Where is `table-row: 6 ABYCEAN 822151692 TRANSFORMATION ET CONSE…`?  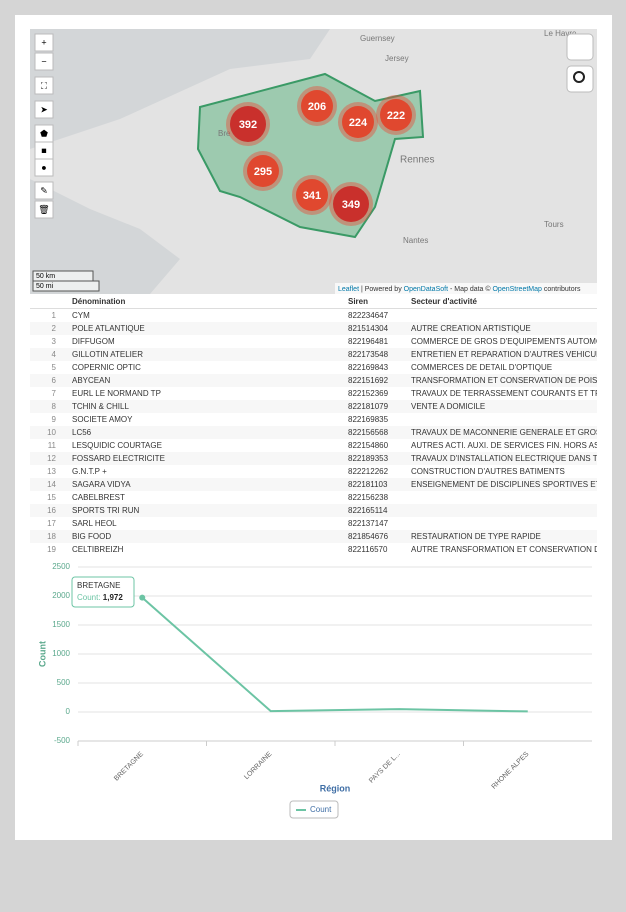
table-row: 6 ABYCEAN 822151692 TRANSFORMATION ET CONSE… is located at coordinates (313, 380).